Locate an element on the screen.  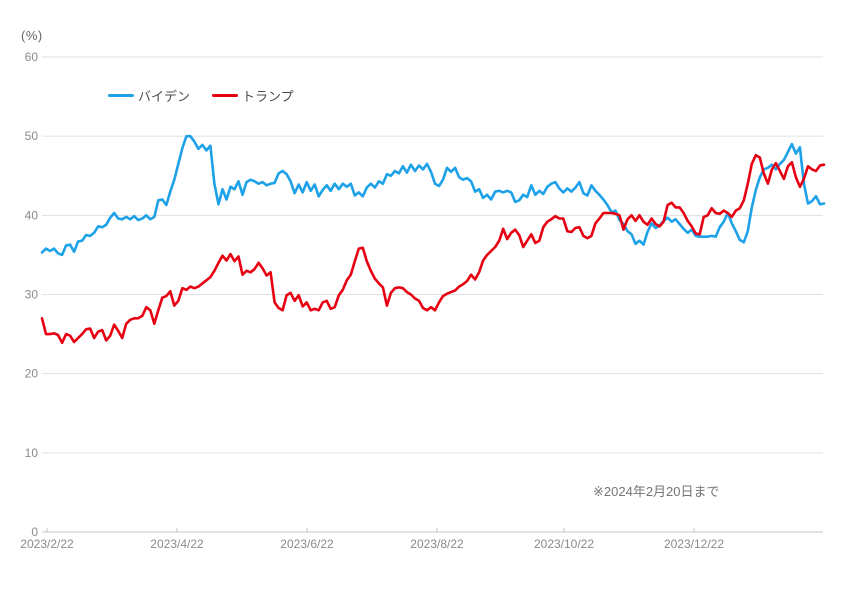
y-tick-label: 30 is located at coordinates (32, 295).